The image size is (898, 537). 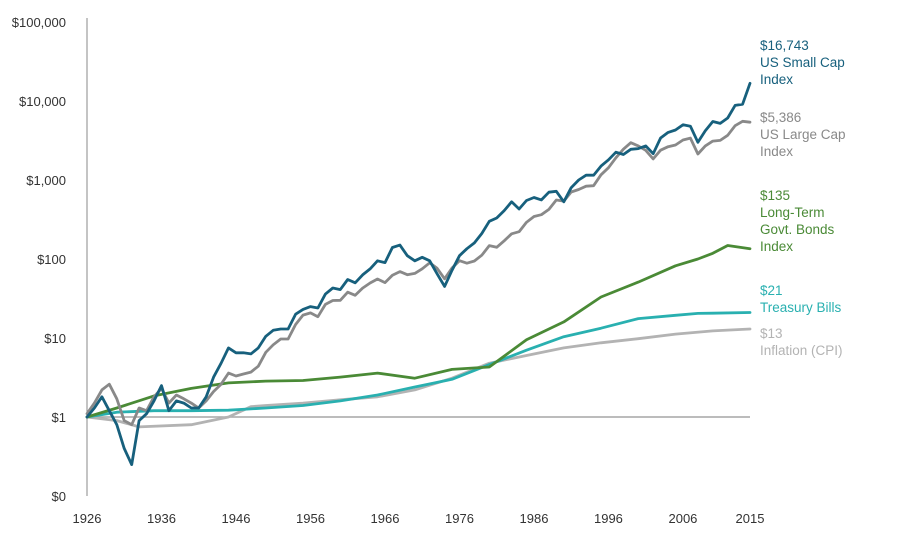 What do you see at coordinates (792, 212) in the screenshot?
I see `legend-label-long-term-govt-bonds-index: Long-Term` at bounding box center [792, 212].